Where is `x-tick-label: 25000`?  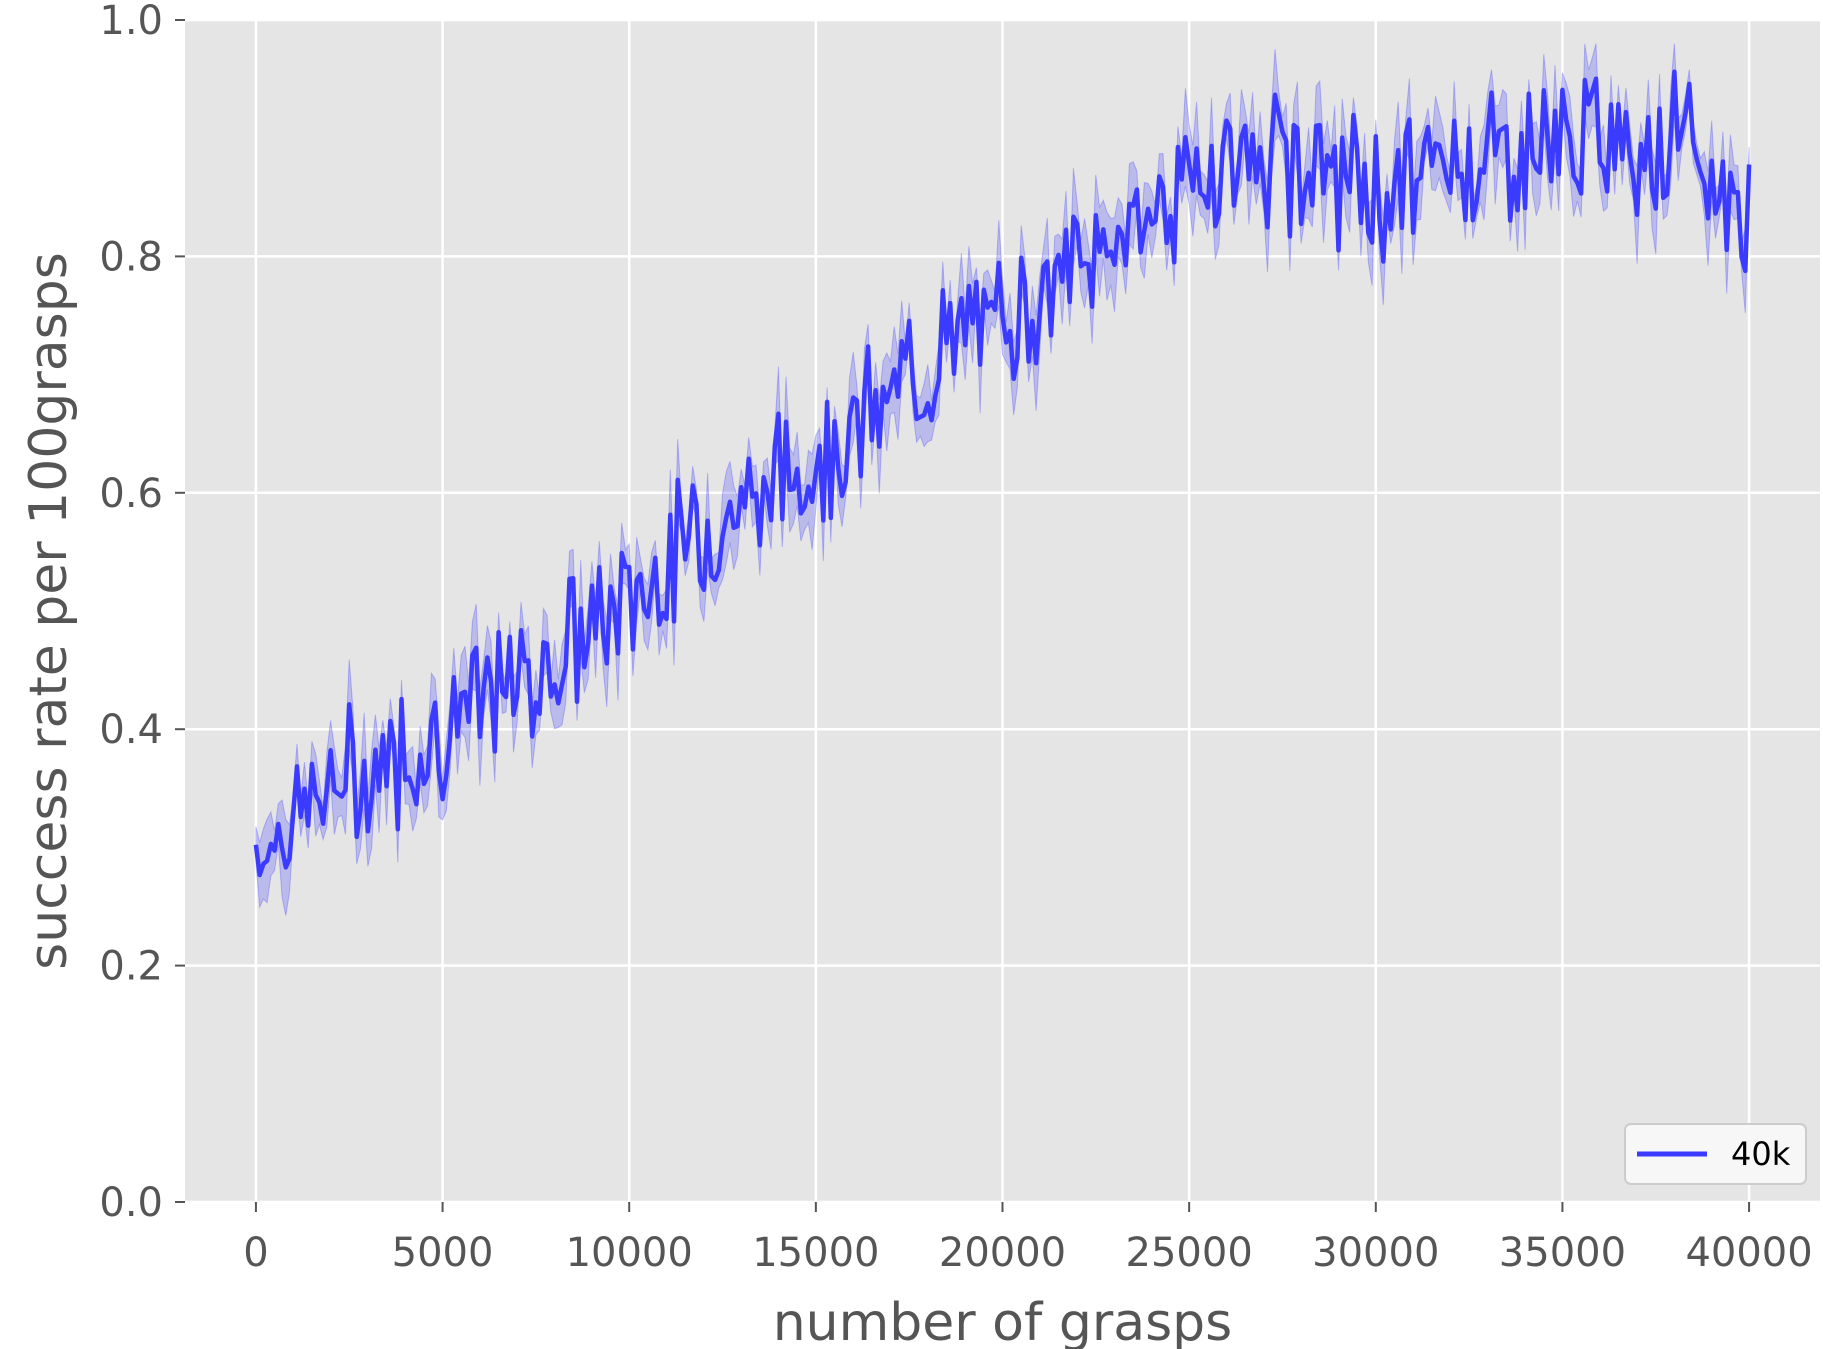 x-tick-label: 25000 is located at coordinates (1189, 1253).